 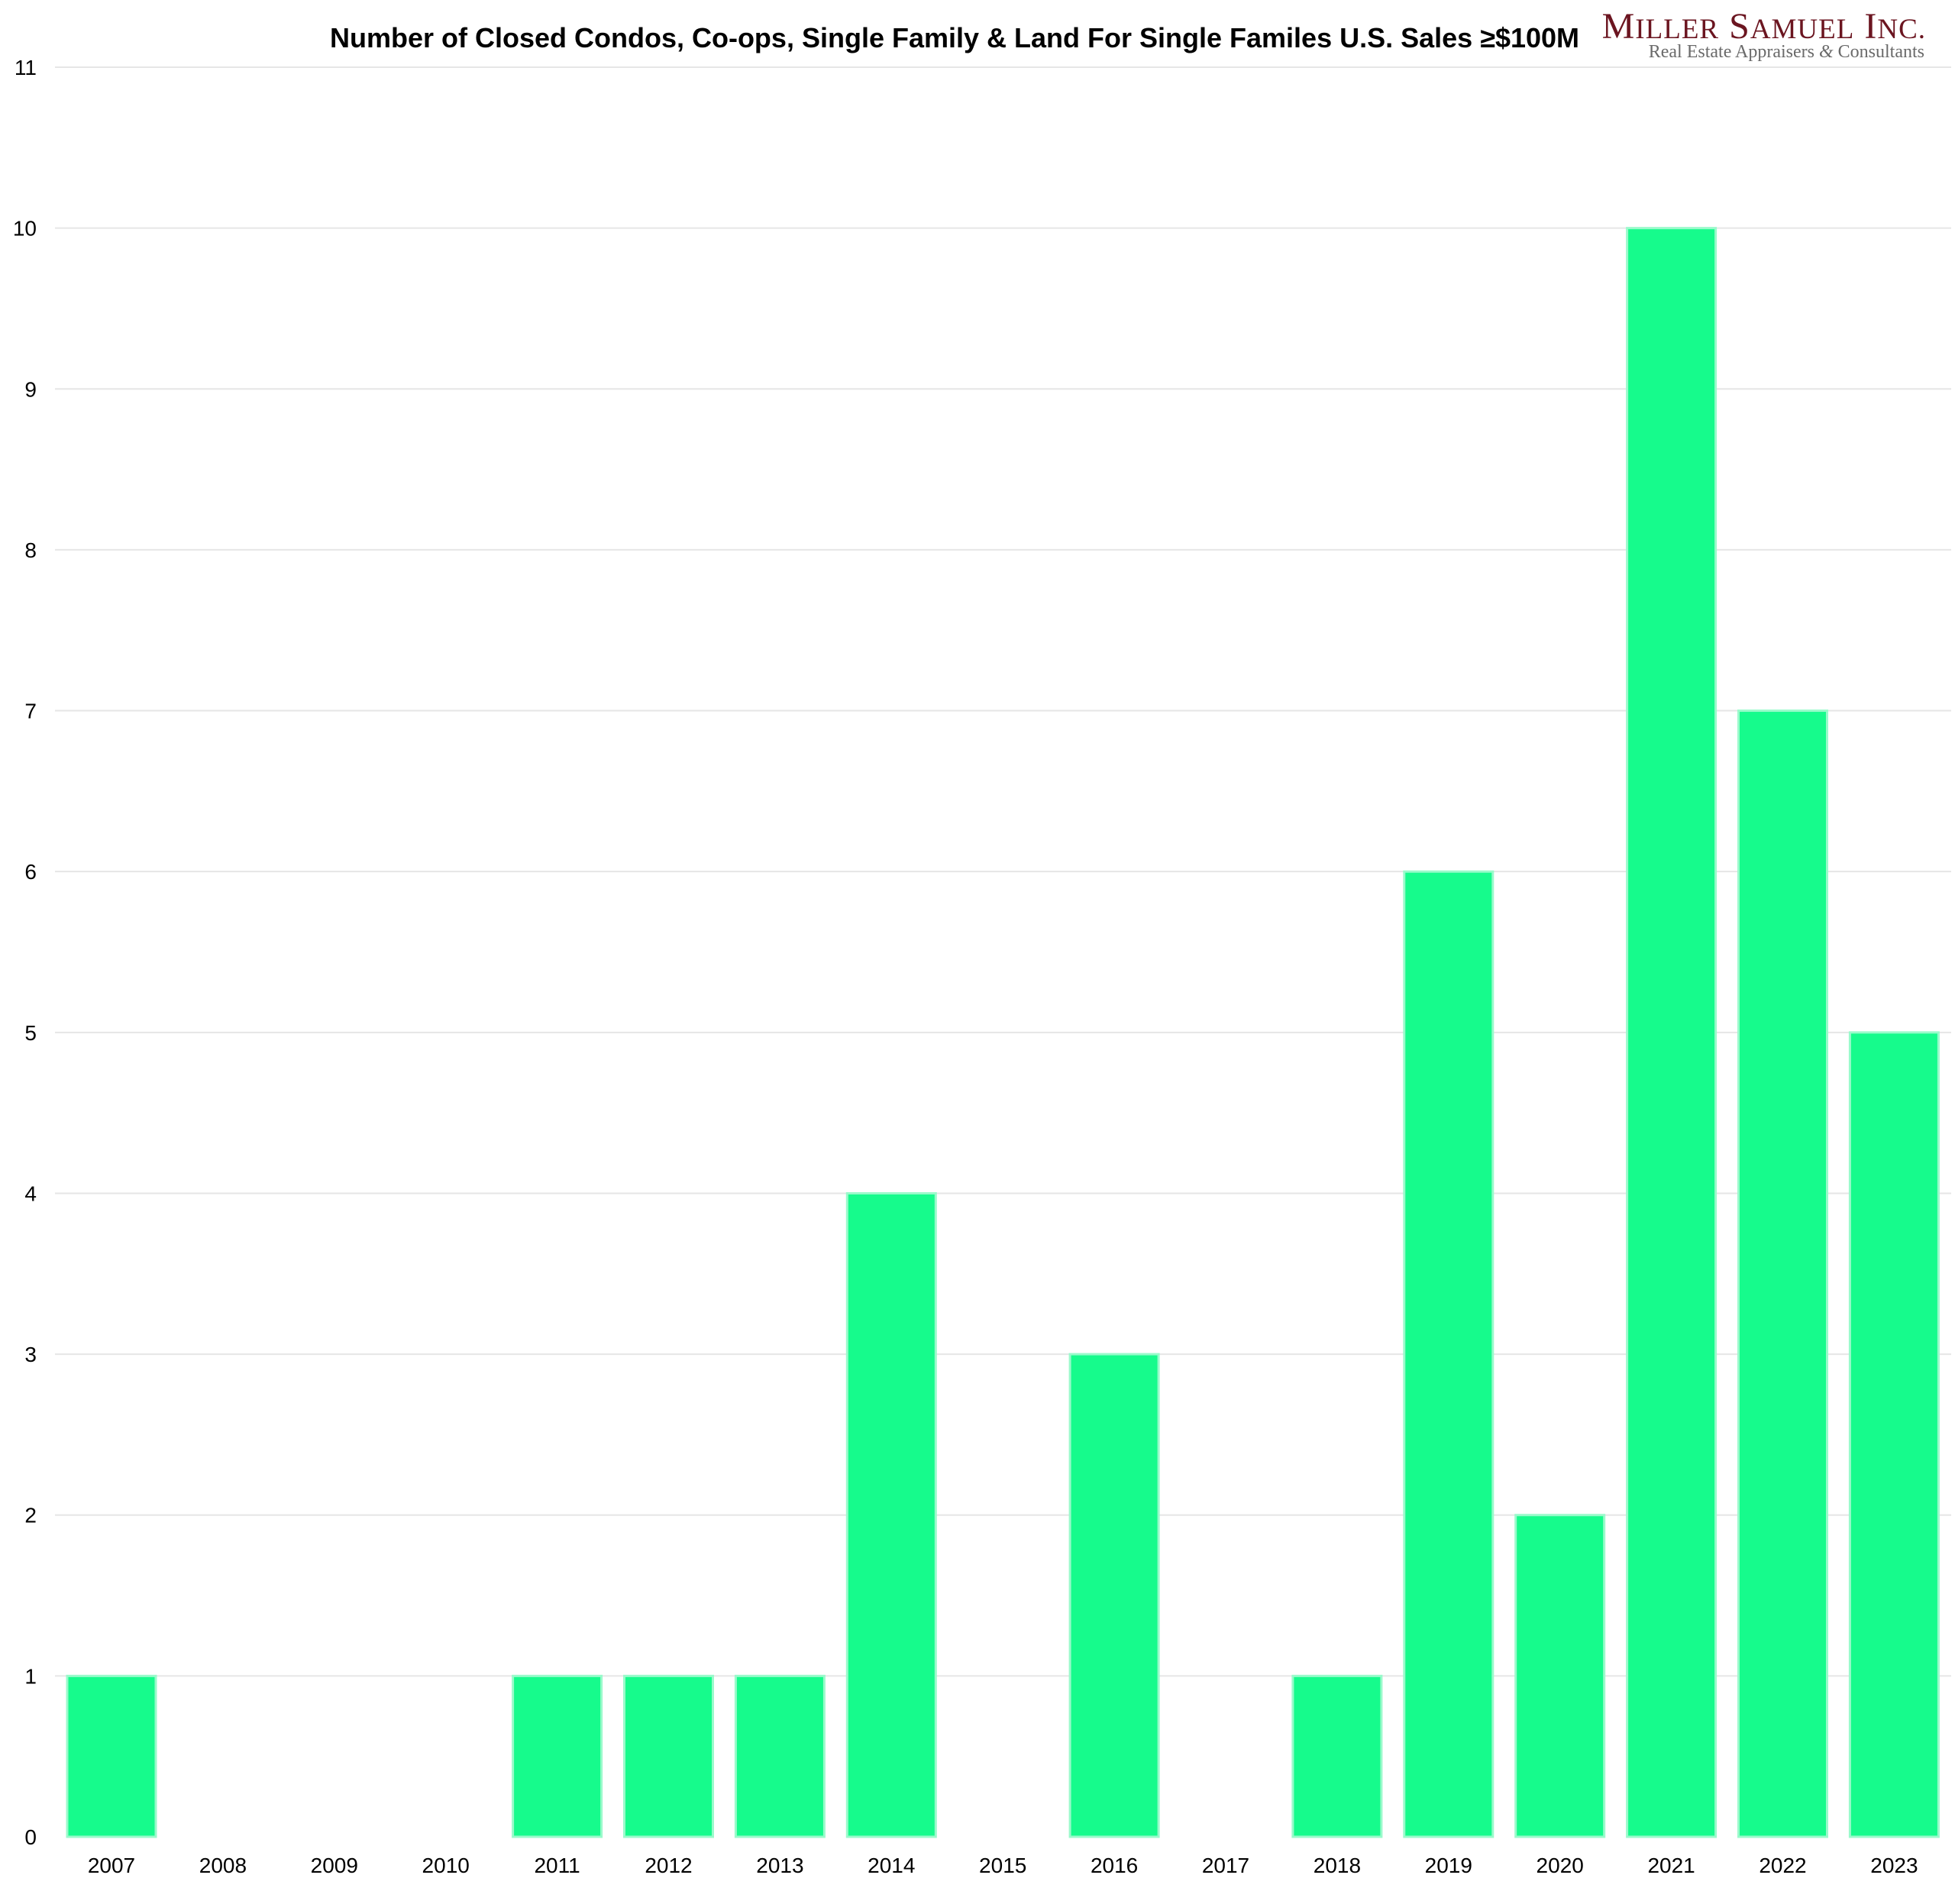 What do you see at coordinates (1764, 27) in the screenshot?
I see `logo-name: MILLER SAMUEL INC.` at bounding box center [1764, 27].